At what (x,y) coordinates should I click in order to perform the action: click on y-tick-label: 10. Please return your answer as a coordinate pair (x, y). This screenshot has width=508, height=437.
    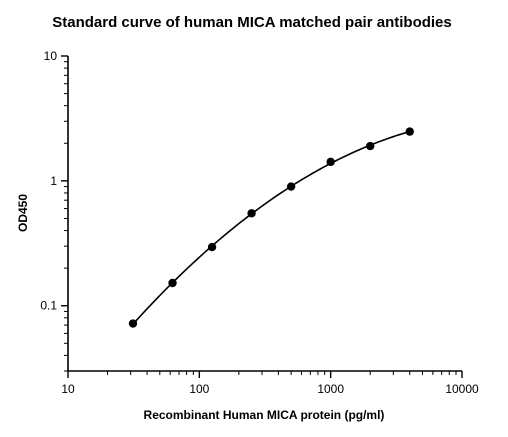
    Looking at the image, I should click on (51, 56).